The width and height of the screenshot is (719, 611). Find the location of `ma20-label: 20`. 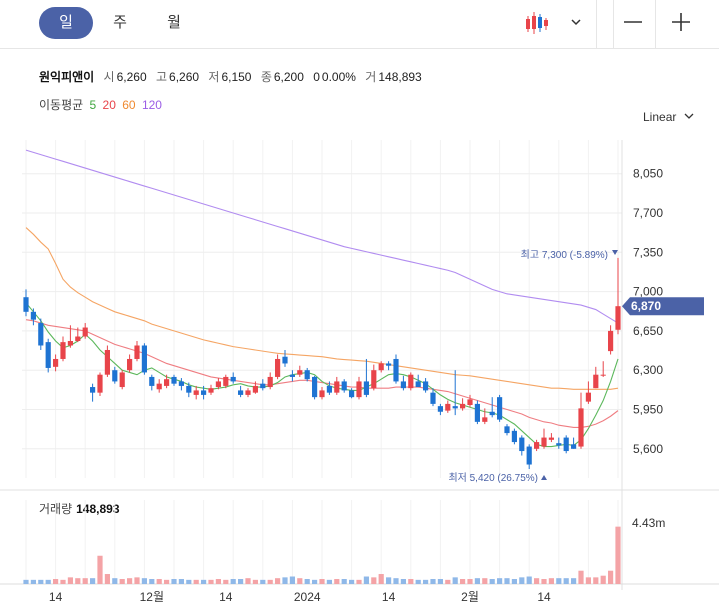

ma20-label: 20 is located at coordinates (109, 105).